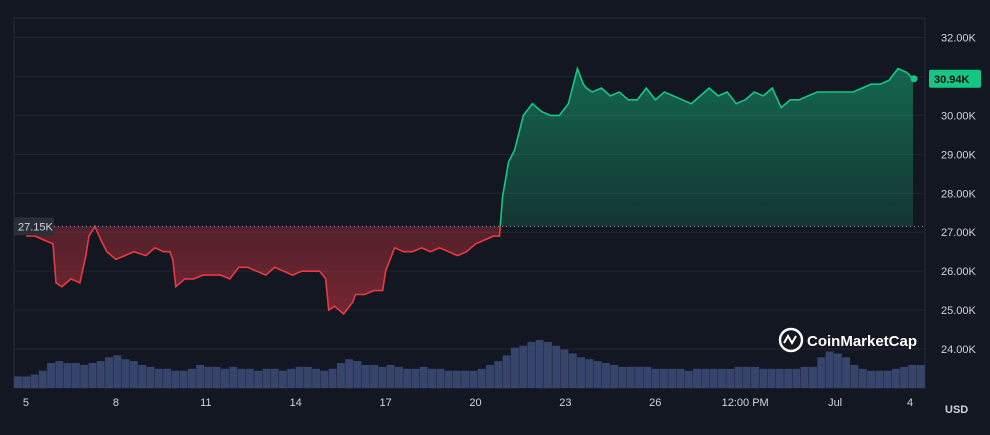  Describe the element at coordinates (959, 155) in the screenshot. I see `y-tick-label: 29.00K` at that location.